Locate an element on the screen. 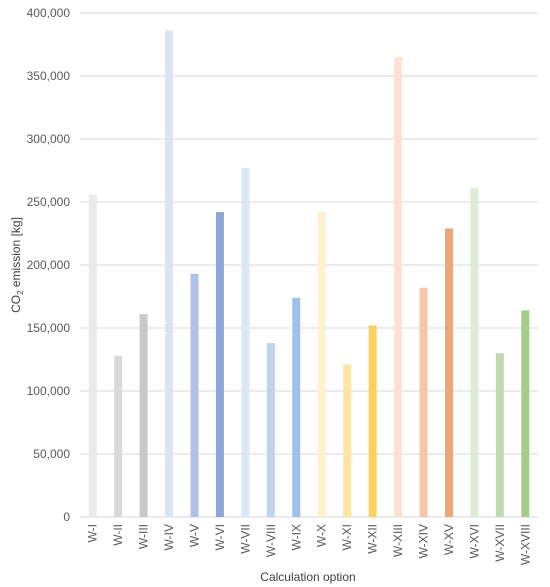  y-tick-label: 100,000 is located at coordinates (49, 391).